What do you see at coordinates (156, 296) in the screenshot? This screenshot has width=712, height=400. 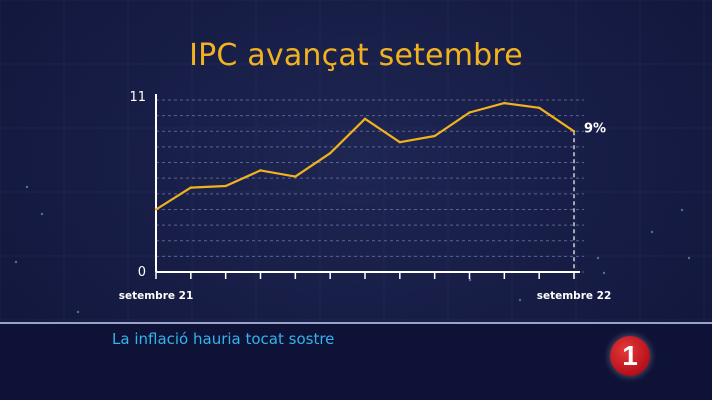 I see `x-tick-label-start: setembre 21` at bounding box center [156, 296].